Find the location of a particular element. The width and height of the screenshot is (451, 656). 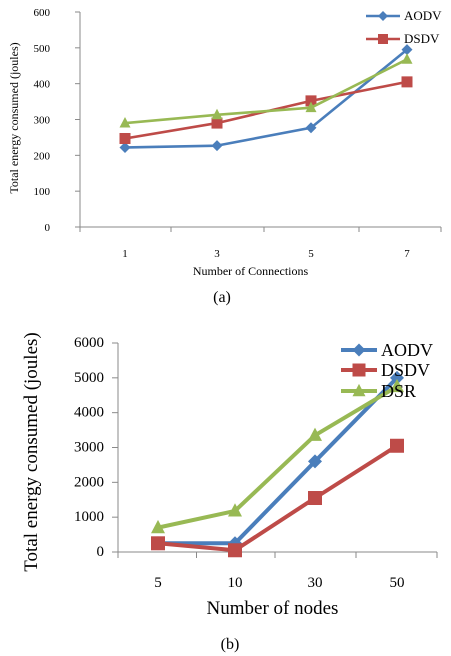

x-axis-title: Number of Connections is located at coordinates (251, 271).